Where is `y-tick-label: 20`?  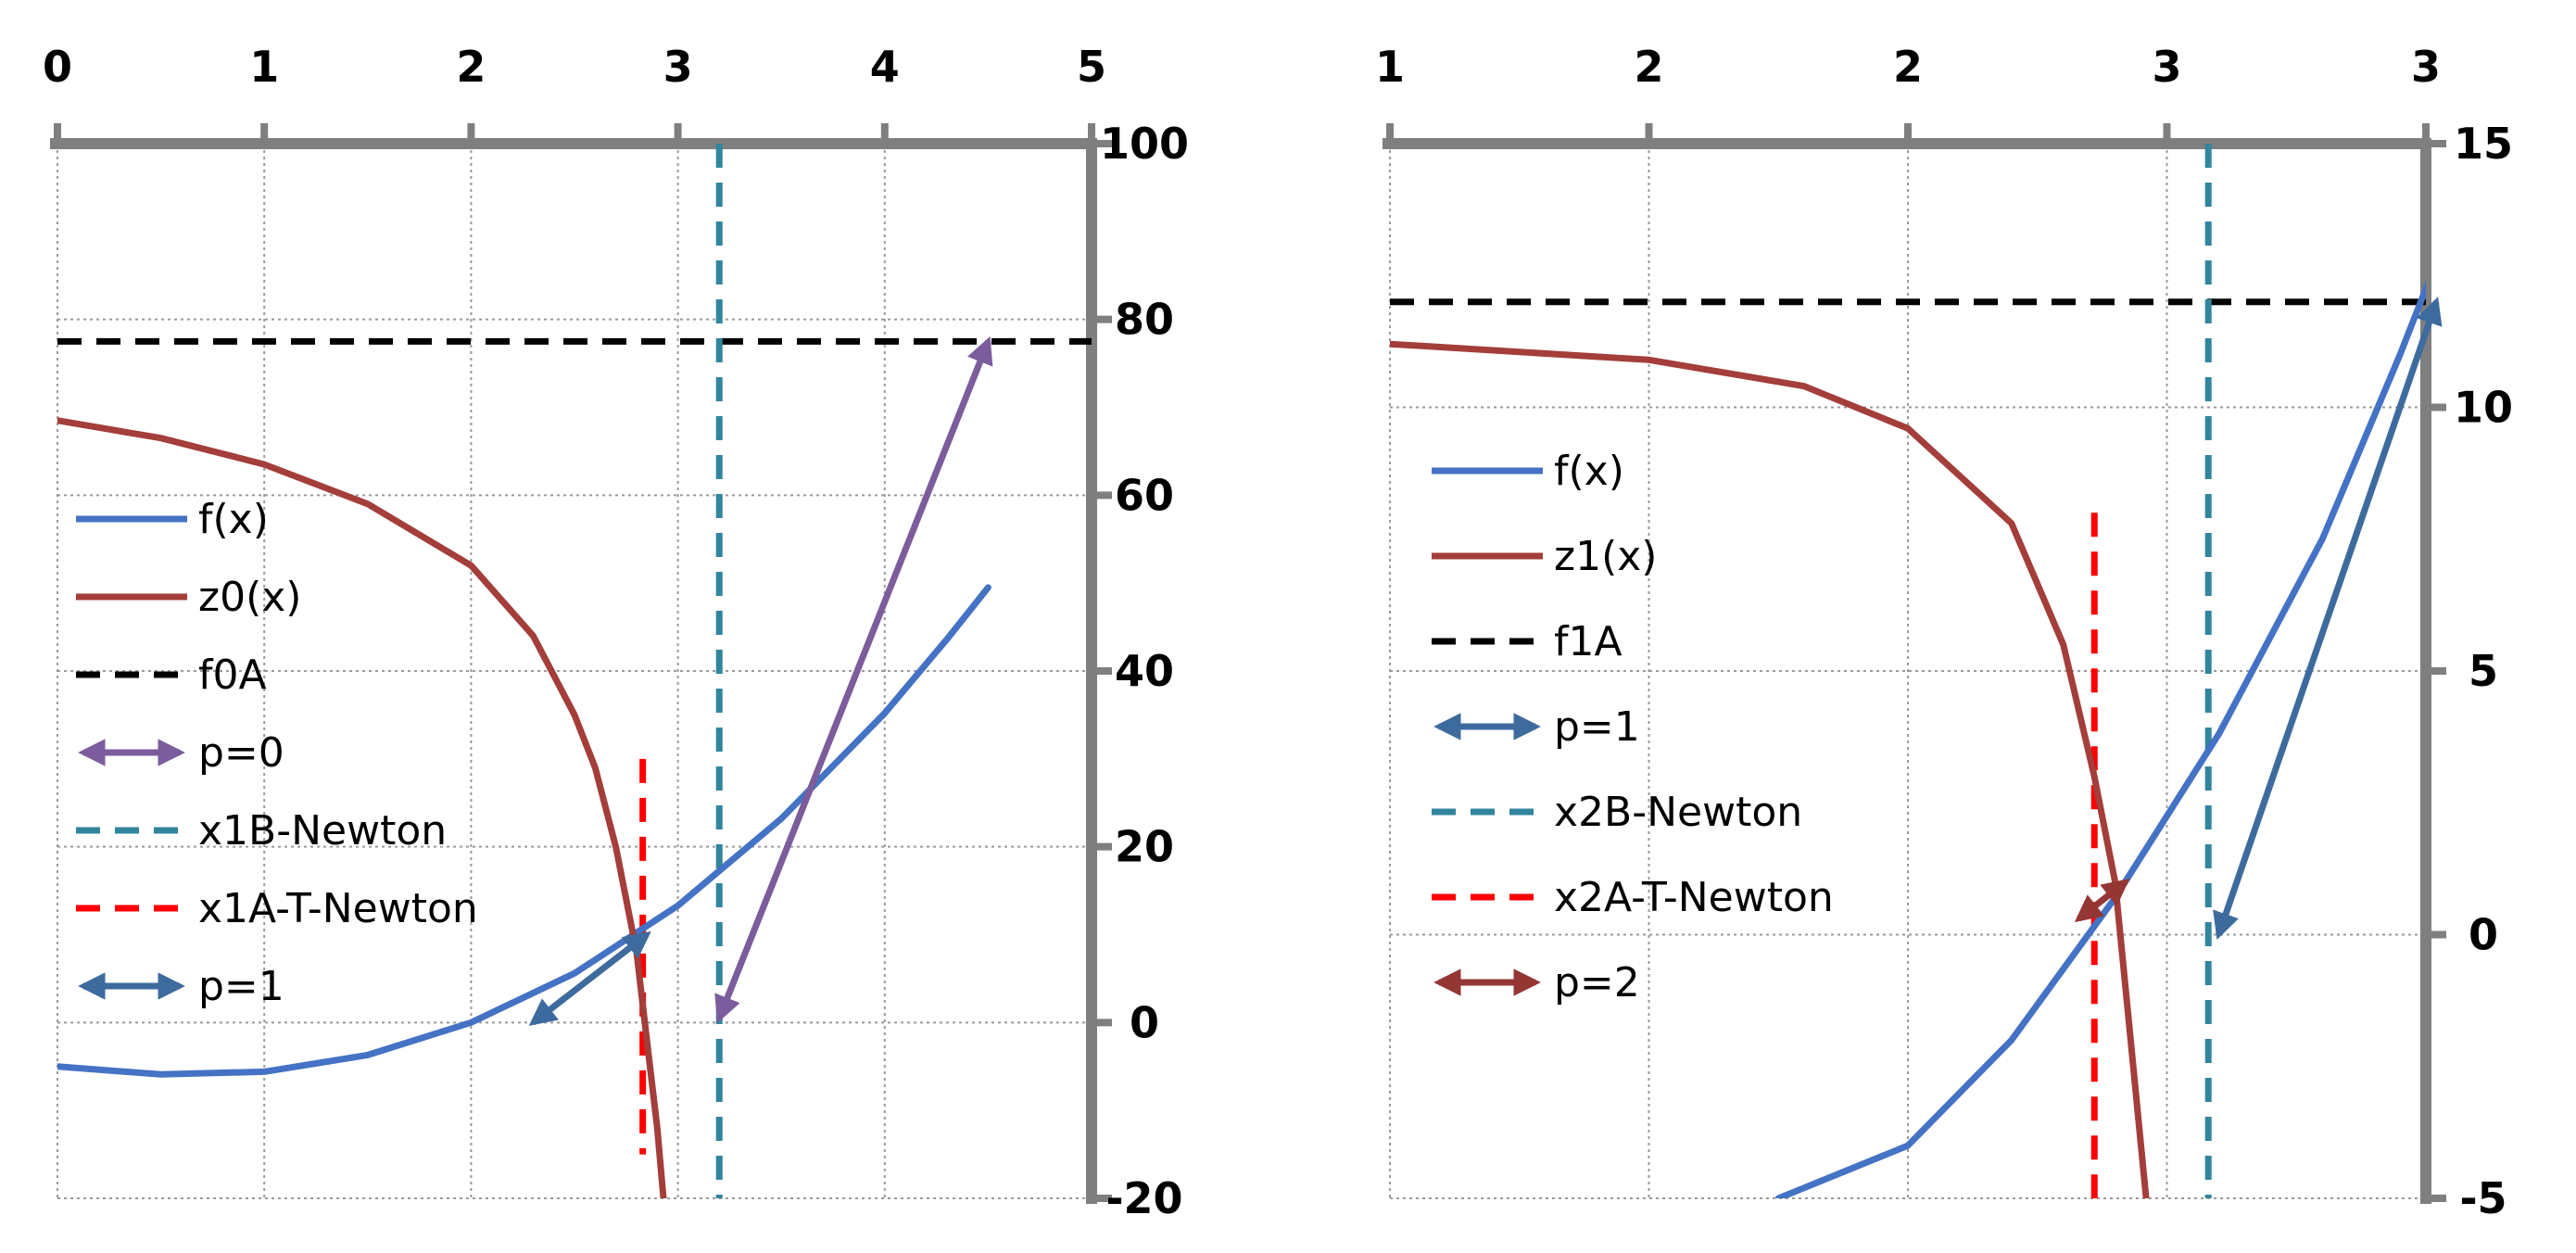 y-tick-label: 20 is located at coordinates (1144, 847).